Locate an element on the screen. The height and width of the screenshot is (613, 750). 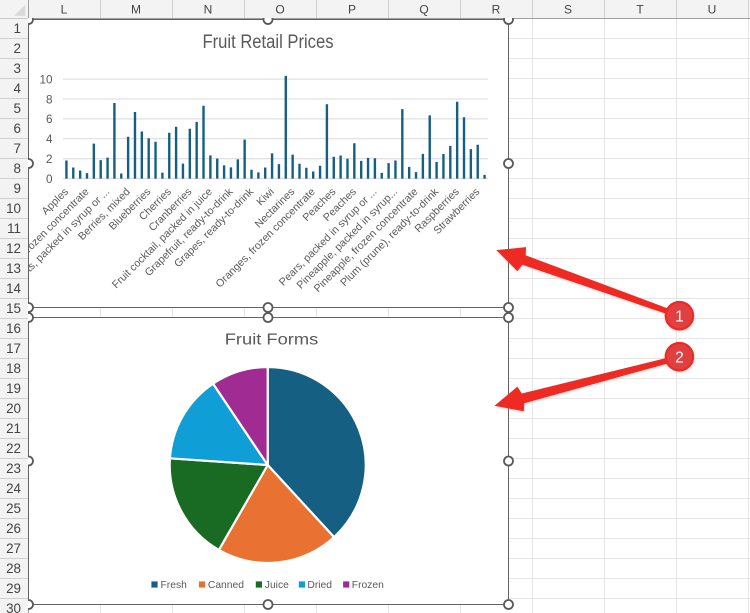
svg-text: S is located at coordinates (568, 10).